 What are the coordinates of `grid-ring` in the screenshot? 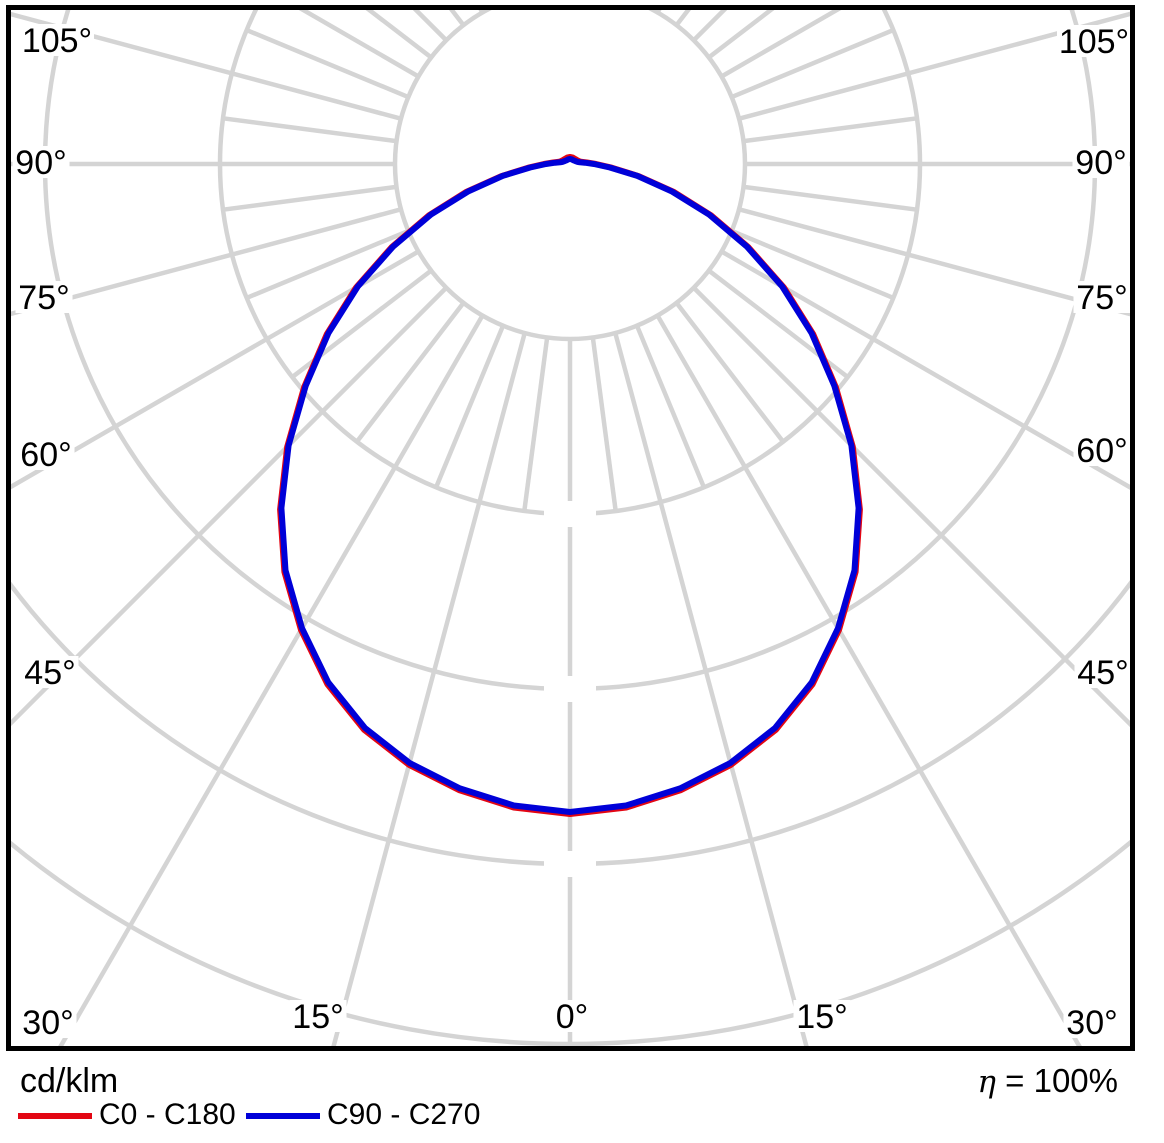 It's located at (570, 176).